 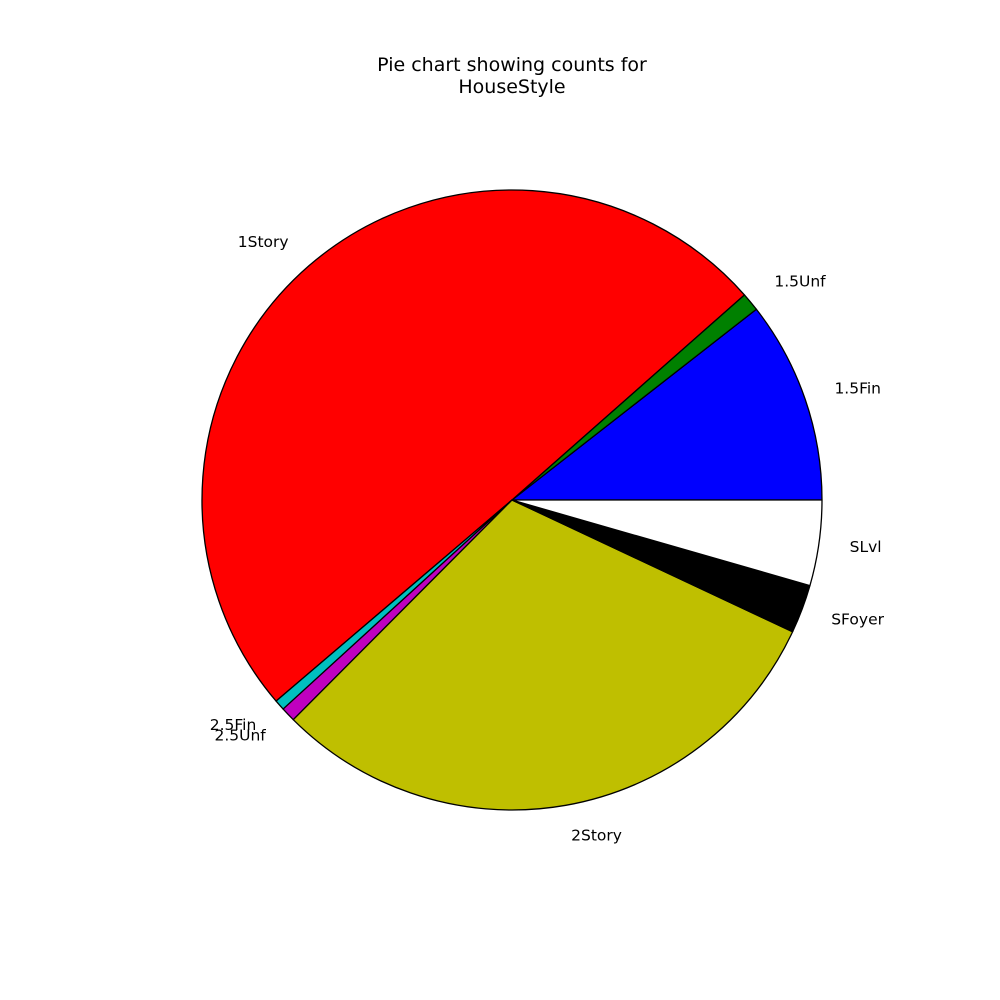 I want to click on pie-slice-1-5fin, so click(x=667, y=404).